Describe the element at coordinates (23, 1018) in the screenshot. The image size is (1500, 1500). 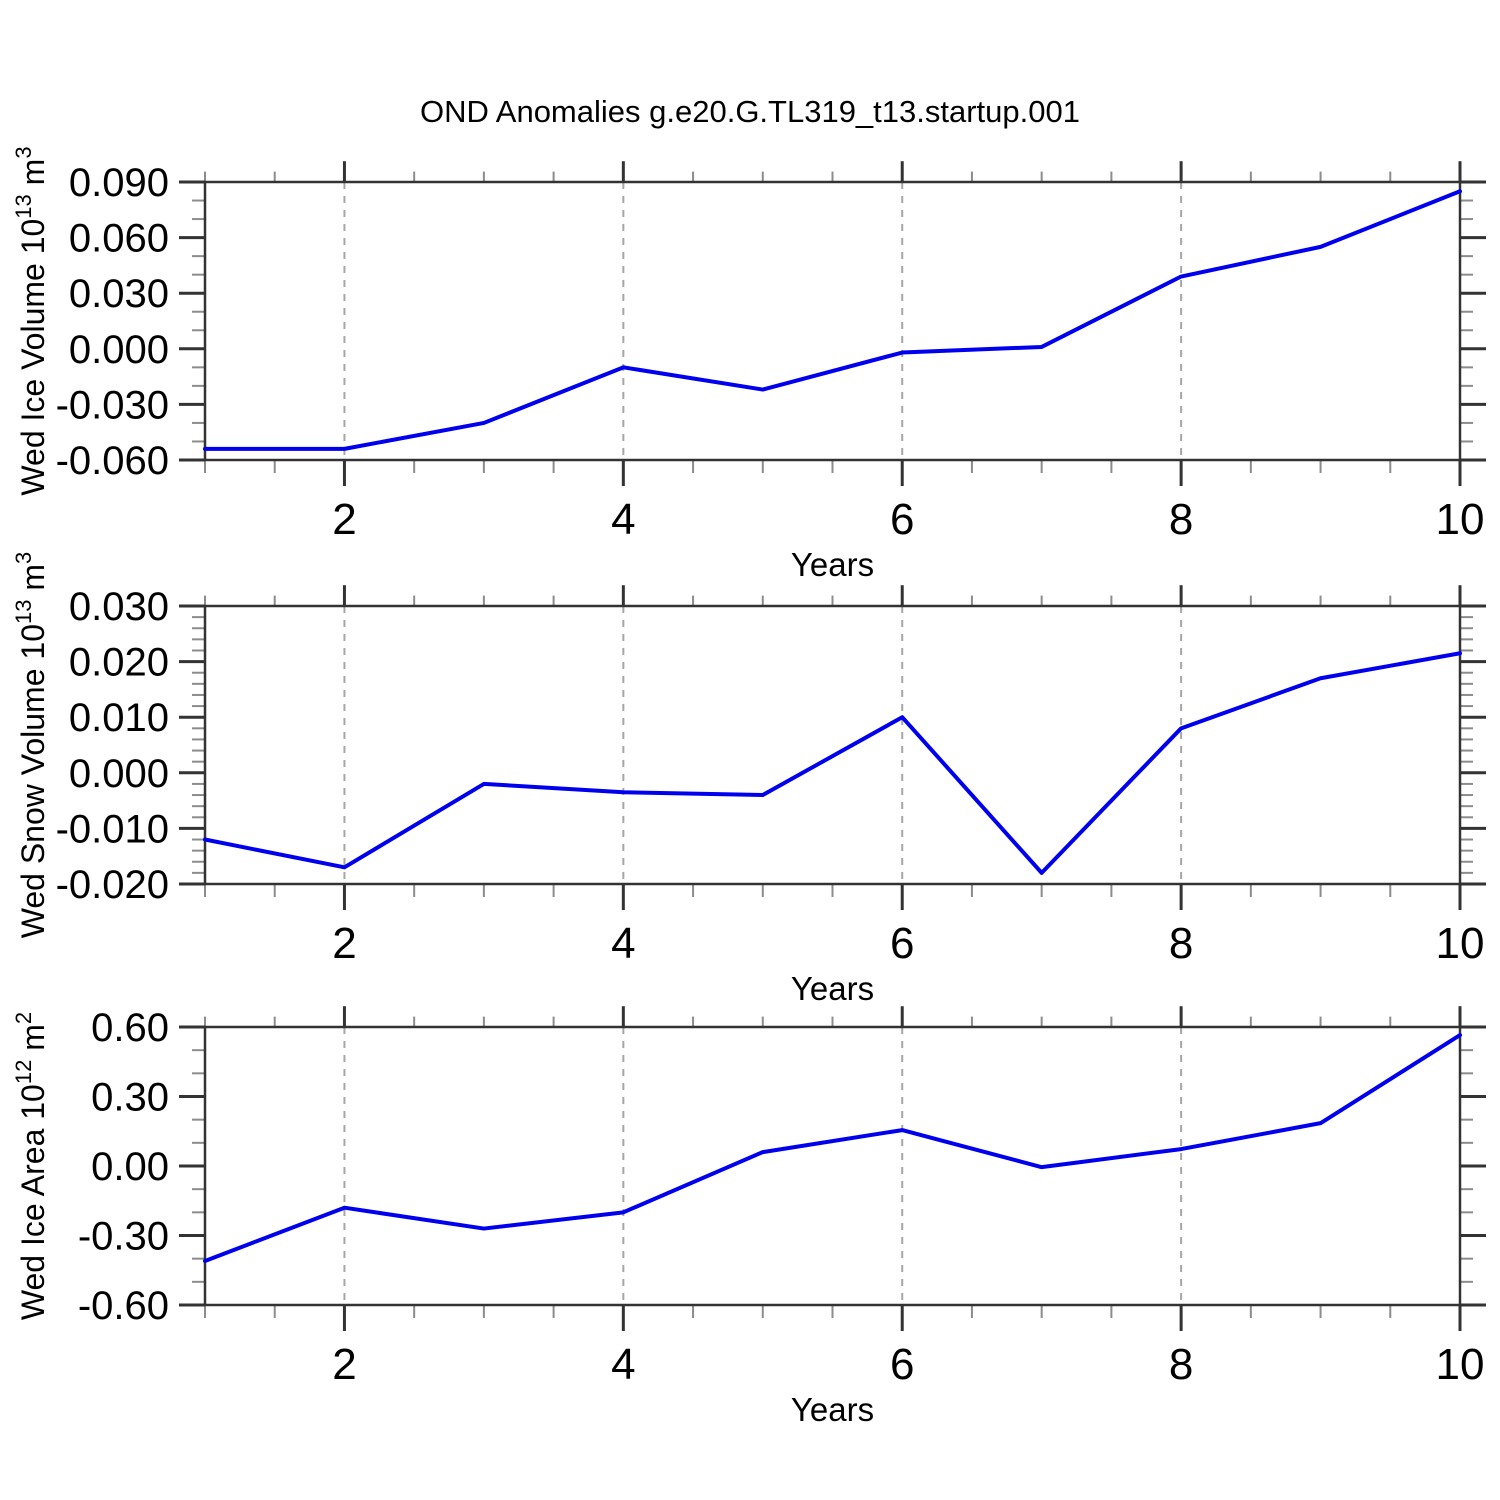
I see `y-axis-title-sup: 2` at that location.